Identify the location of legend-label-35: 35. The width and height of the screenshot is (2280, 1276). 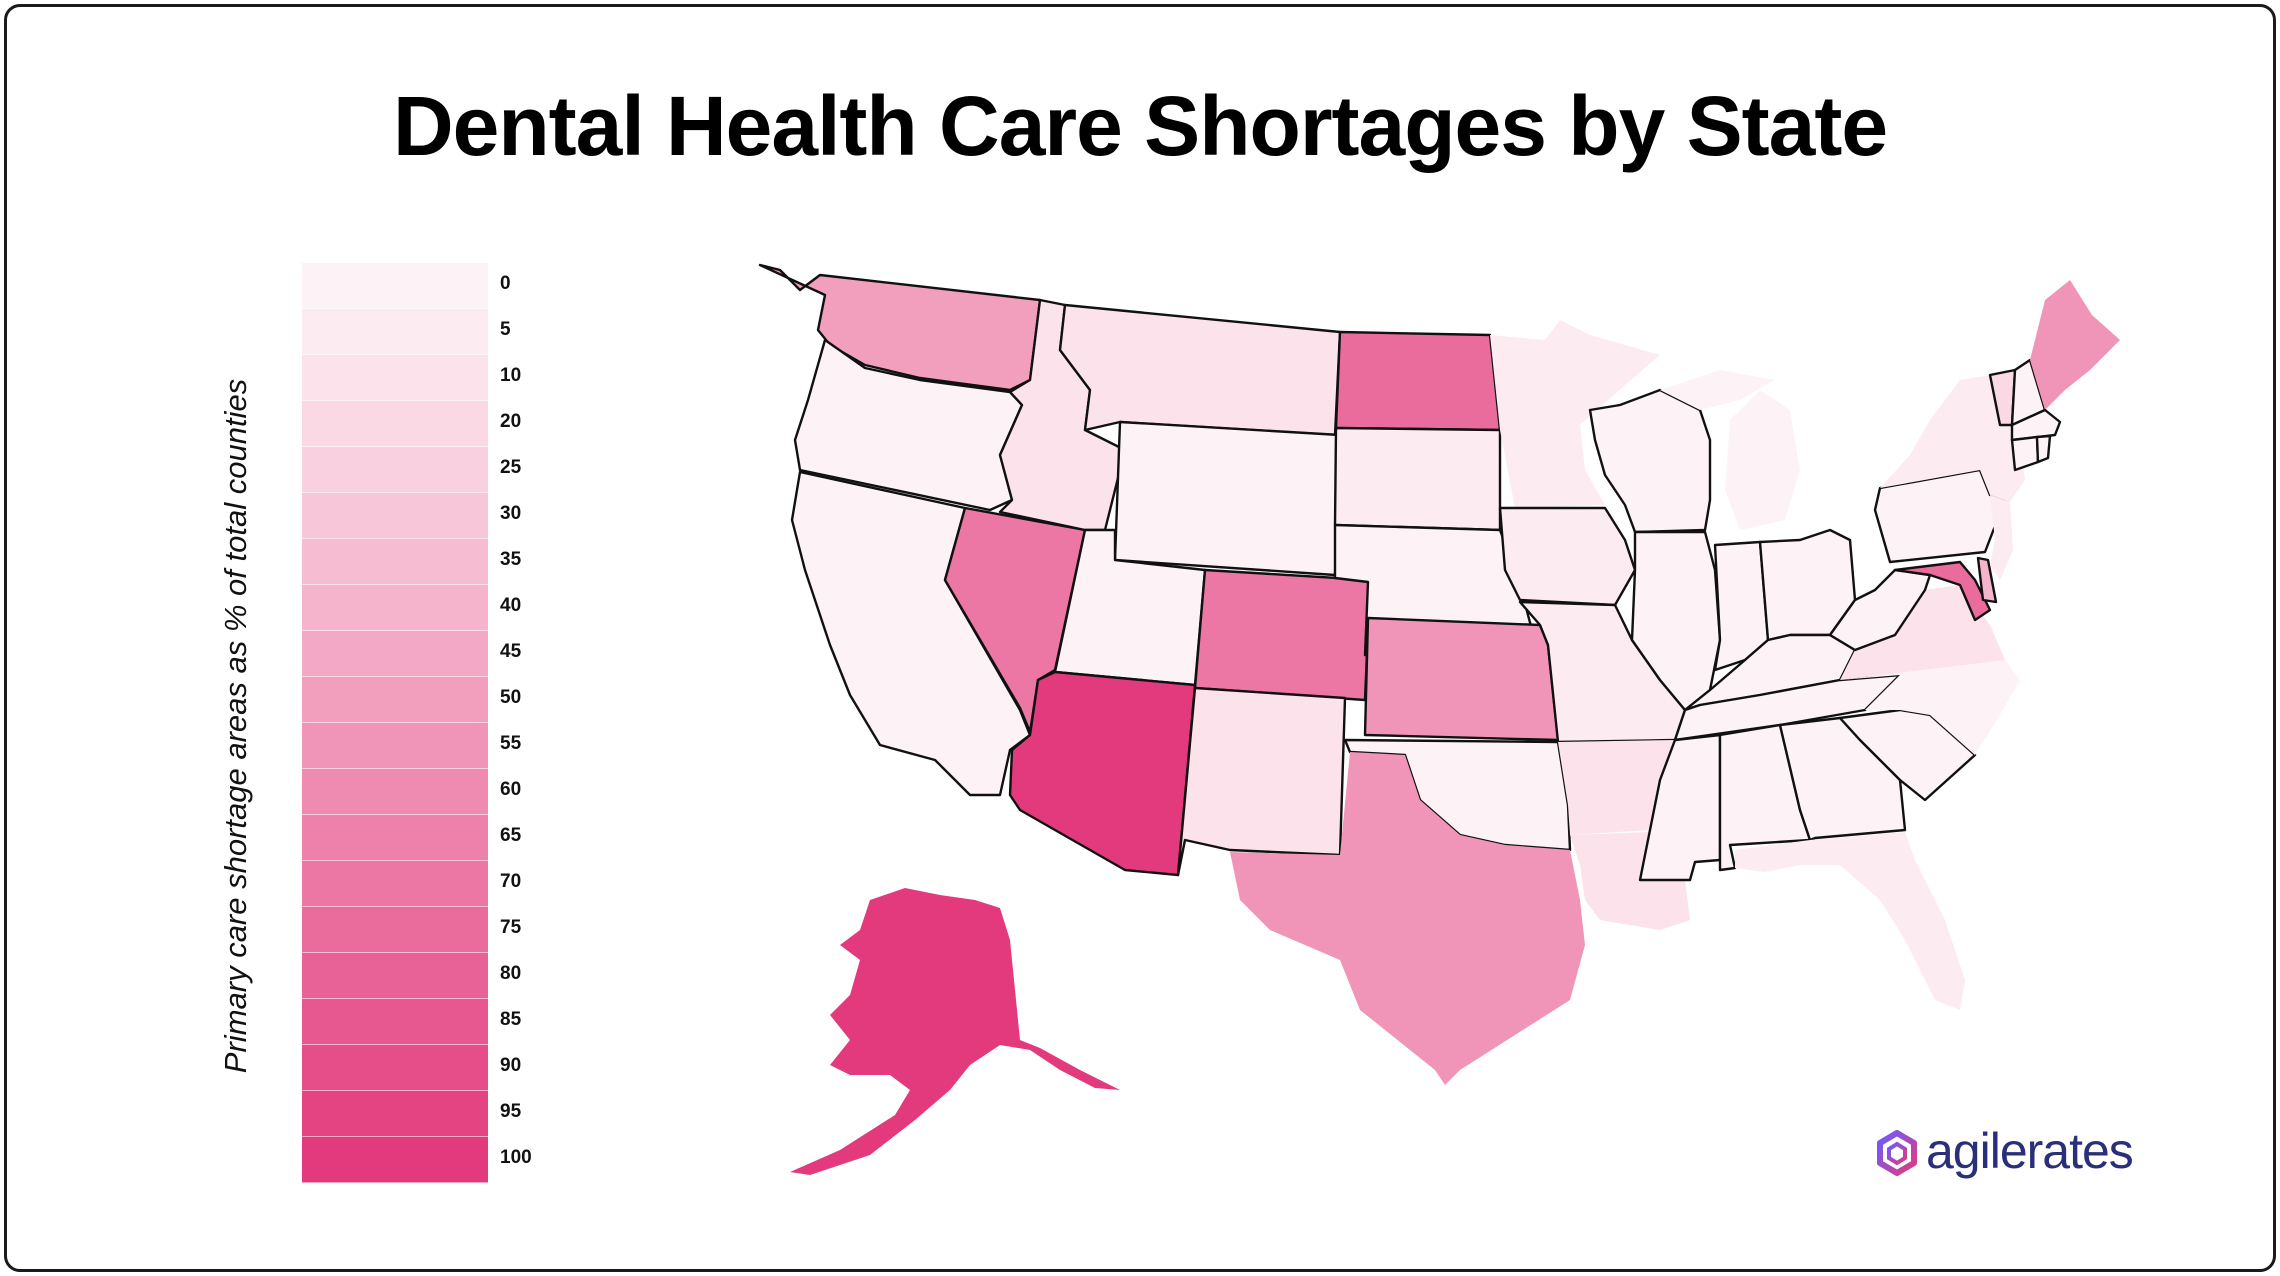
(511, 559).